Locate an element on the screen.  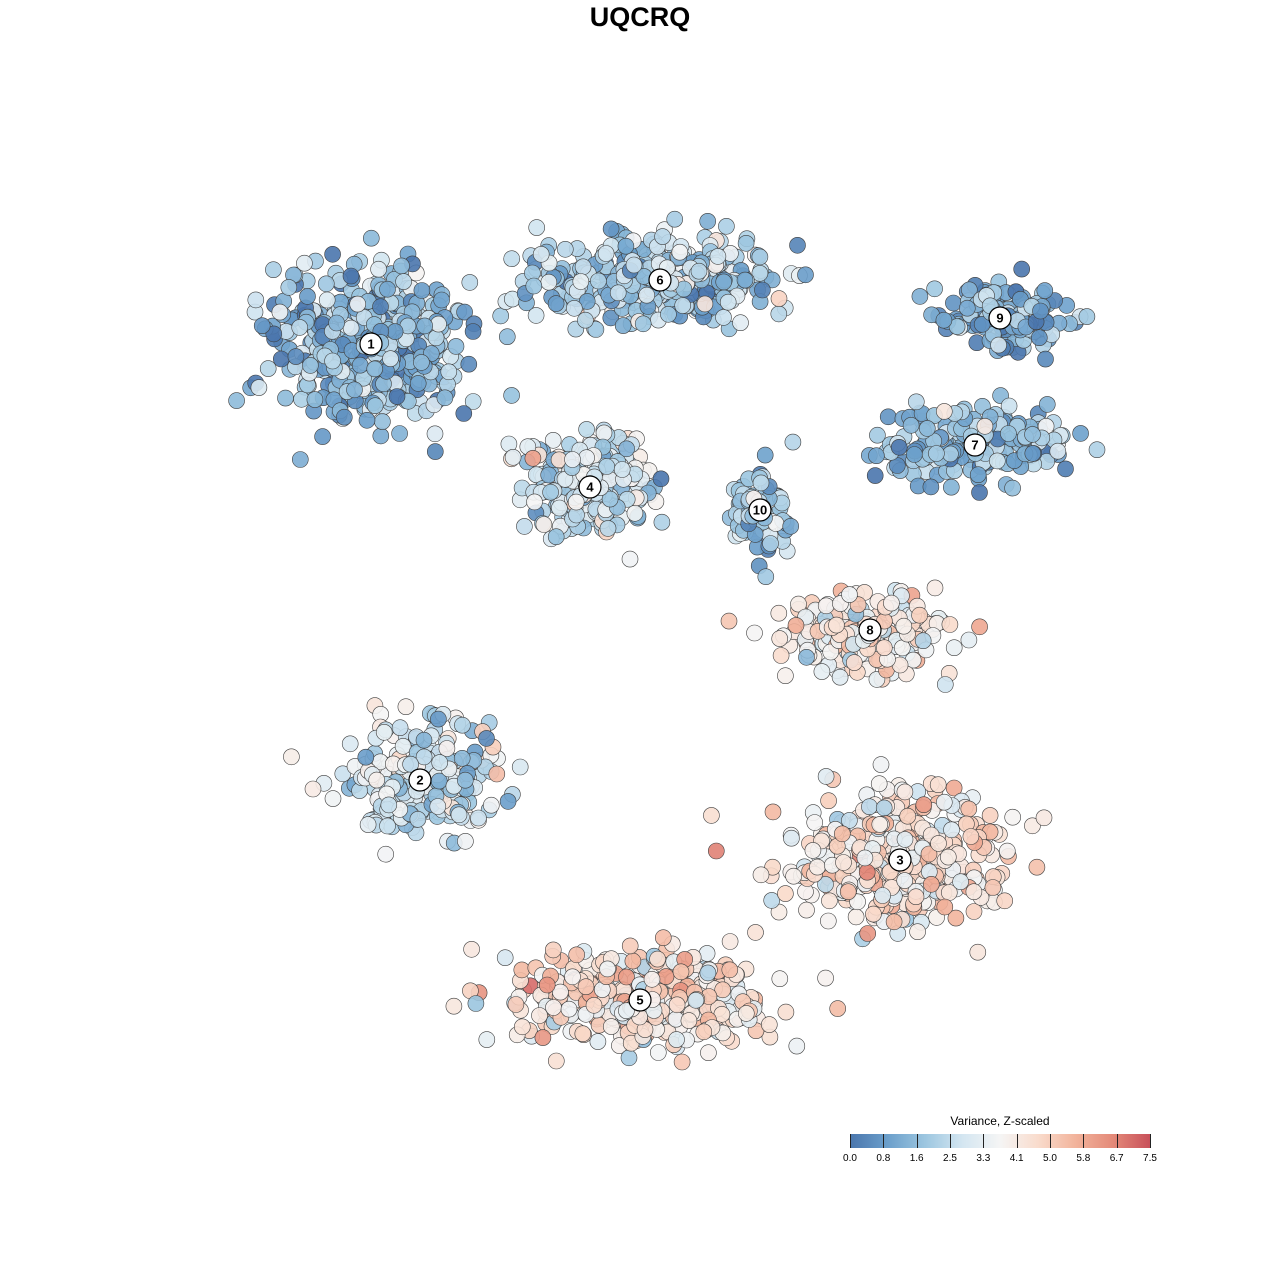
cluster-label-text: 9 is located at coordinates (999, 318).